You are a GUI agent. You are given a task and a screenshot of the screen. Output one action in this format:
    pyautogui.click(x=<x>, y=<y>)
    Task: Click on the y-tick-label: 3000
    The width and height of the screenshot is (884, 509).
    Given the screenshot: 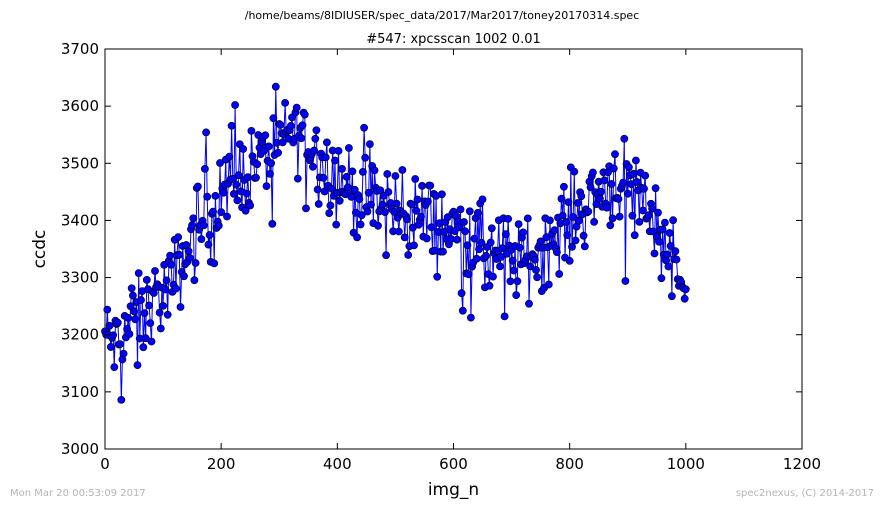 What is the action you would take?
    pyautogui.click(x=80, y=449)
    